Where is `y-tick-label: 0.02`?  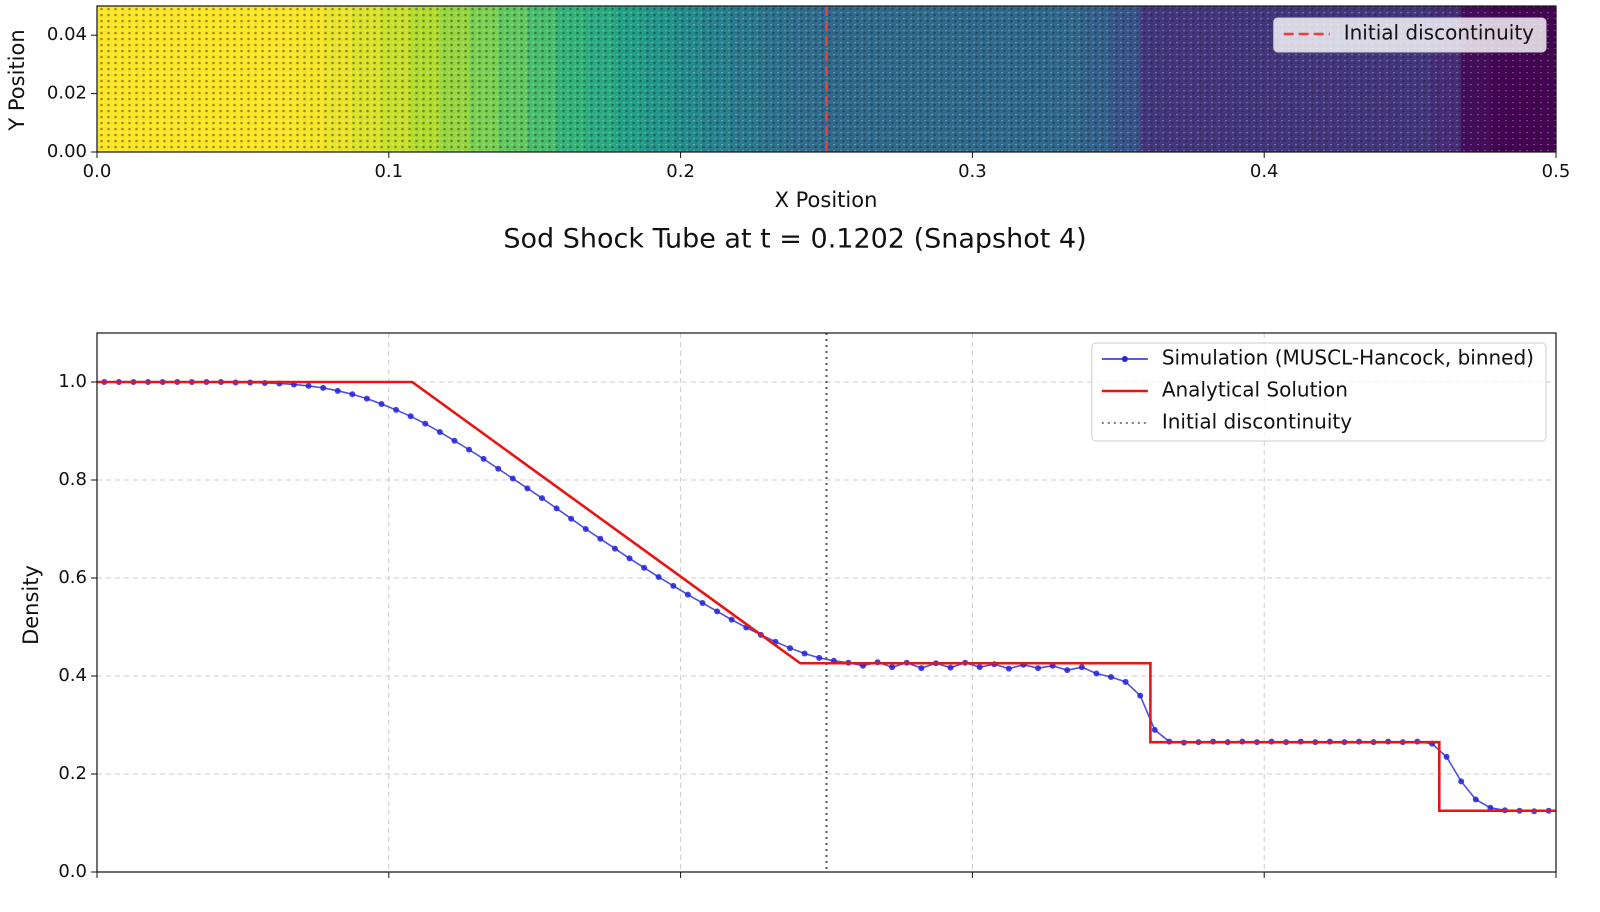 y-tick-label: 0.02 is located at coordinates (67, 93).